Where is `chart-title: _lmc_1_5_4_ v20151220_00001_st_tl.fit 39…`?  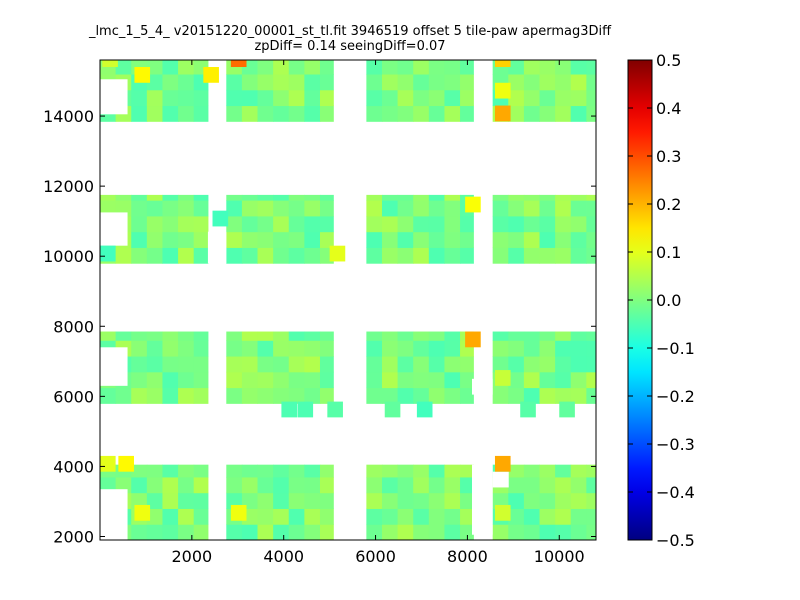
chart-title: _lmc_1_5_4_ v20151220_00001_st_tl.fit 39… is located at coordinates (350, 31).